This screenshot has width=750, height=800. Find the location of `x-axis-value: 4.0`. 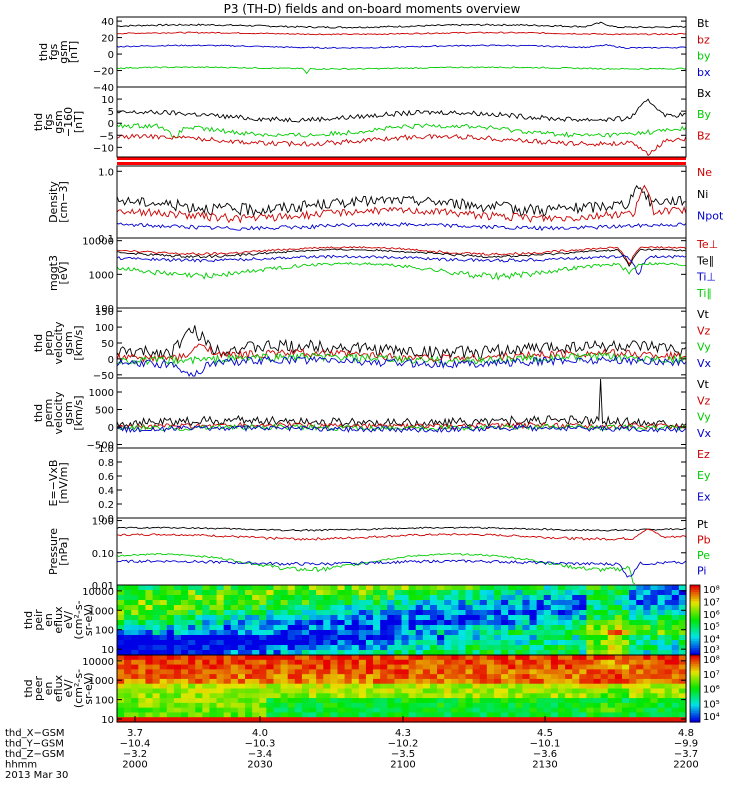

x-axis-value: 4.0 is located at coordinates (260, 733).